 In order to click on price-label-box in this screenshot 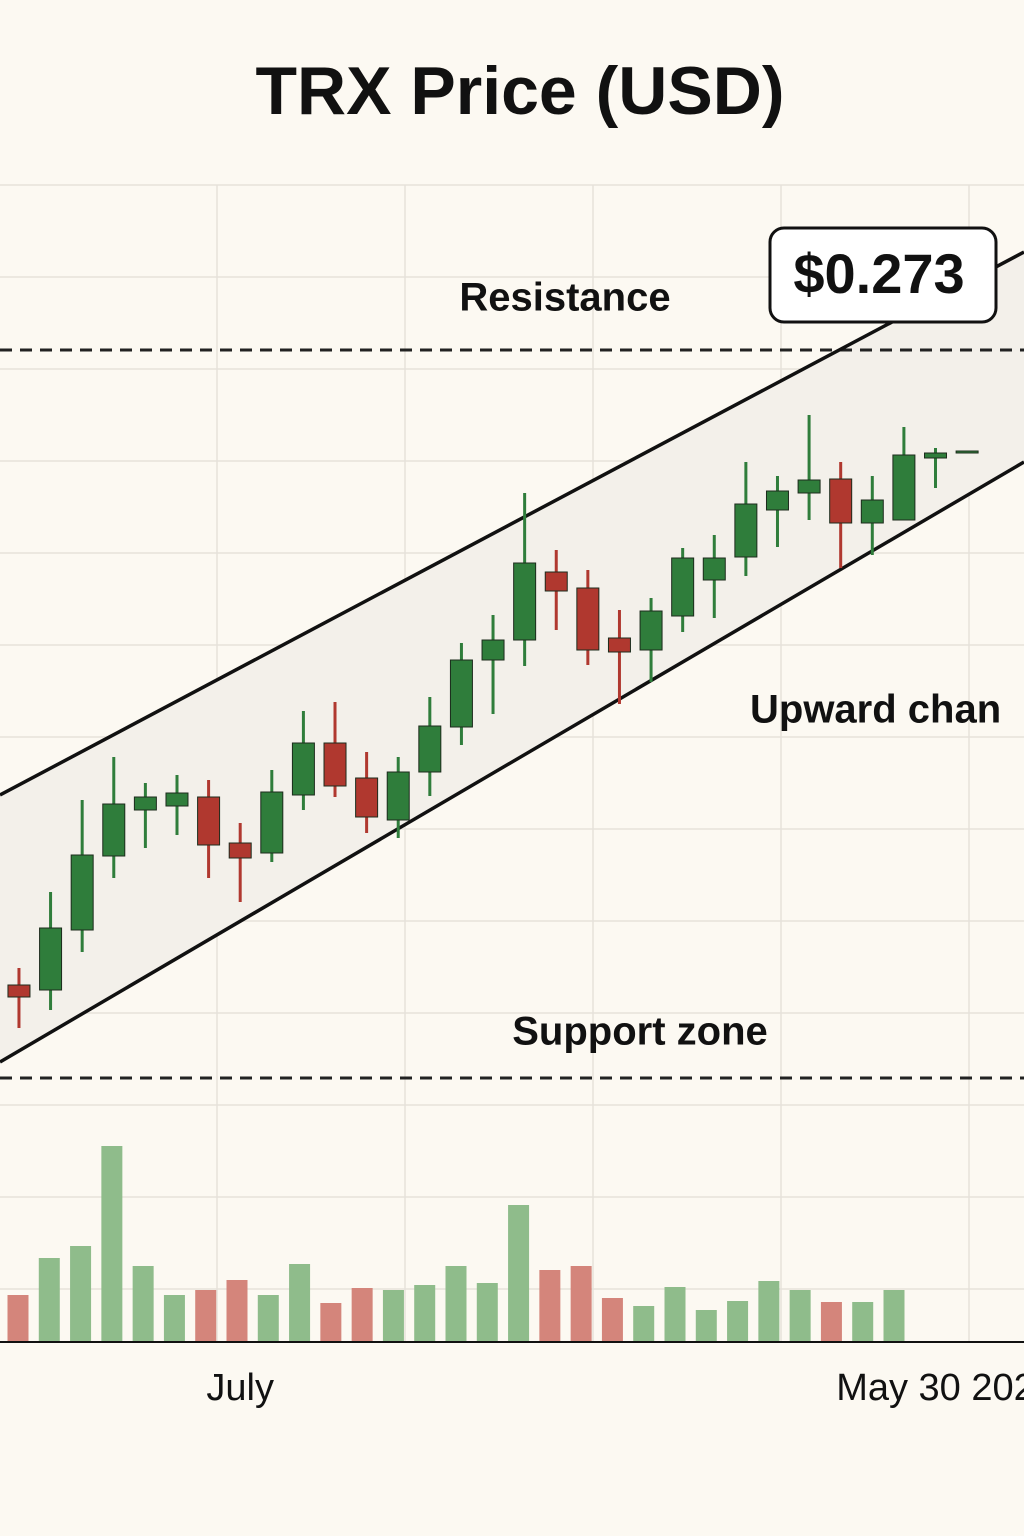, I will do `click(883, 275)`.